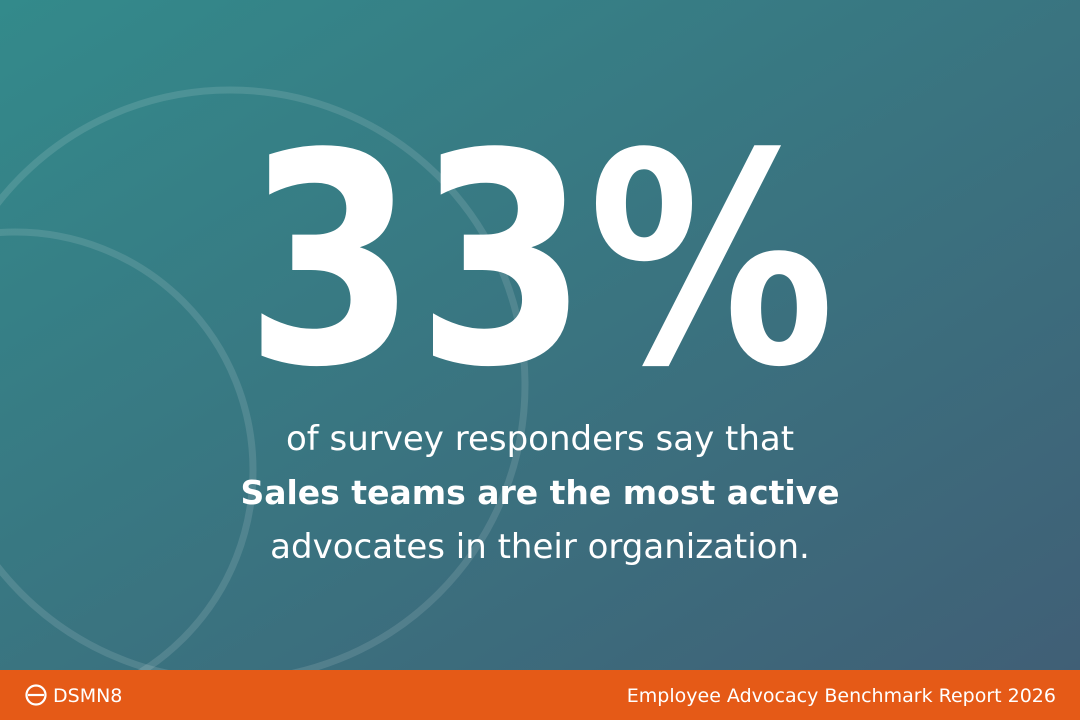 Image resolution: width=1080 pixels, height=720 pixels. Describe the element at coordinates (87, 696) in the screenshot. I see `brand: DSMN8` at that location.